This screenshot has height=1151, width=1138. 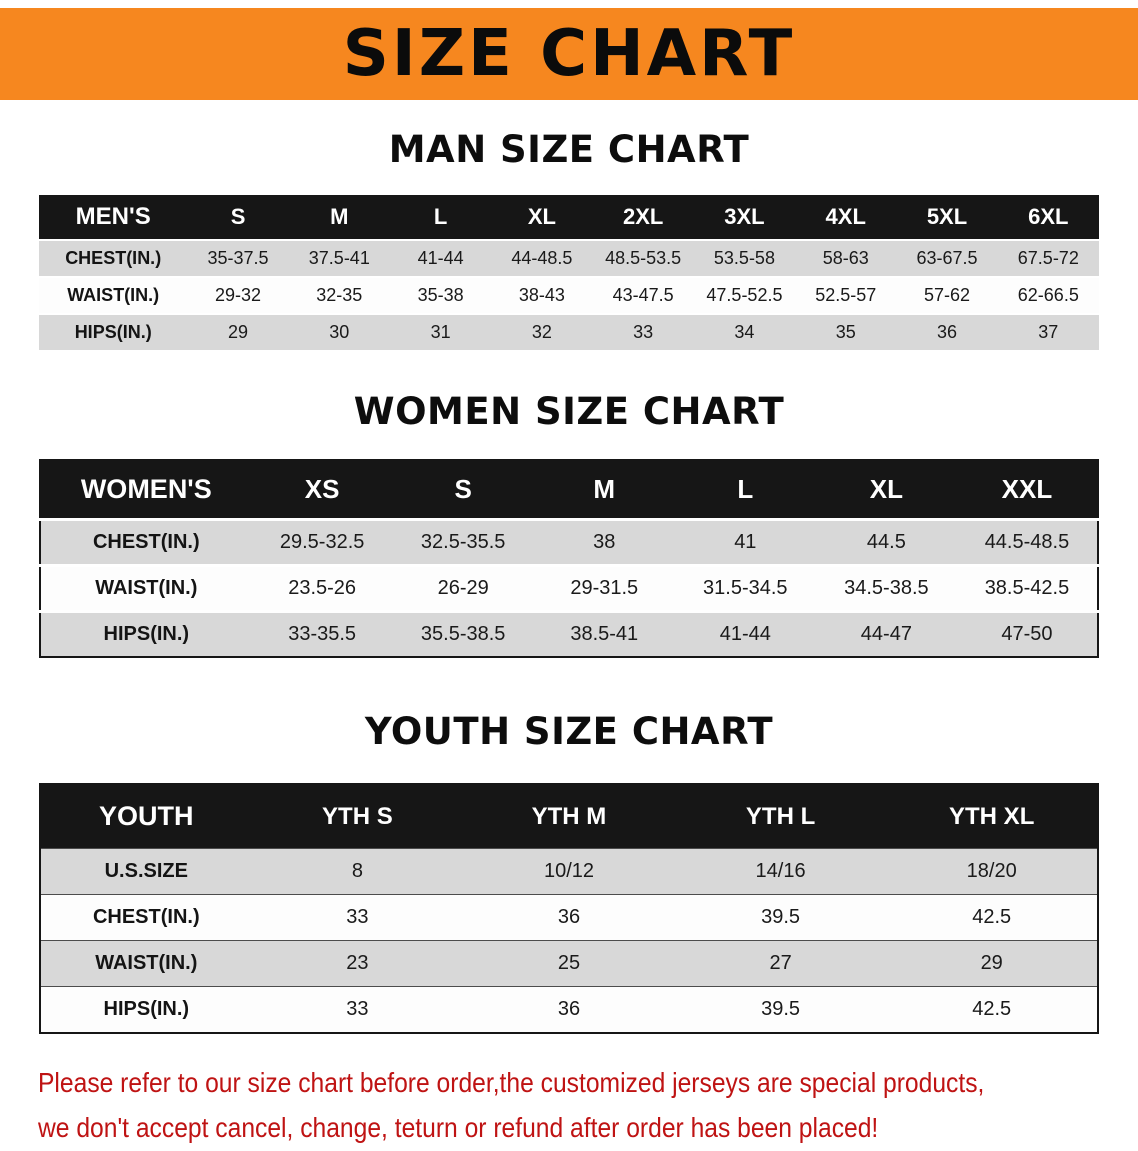 What do you see at coordinates (146, 871) in the screenshot?
I see `row-label-cell: U.S.SIZE` at bounding box center [146, 871].